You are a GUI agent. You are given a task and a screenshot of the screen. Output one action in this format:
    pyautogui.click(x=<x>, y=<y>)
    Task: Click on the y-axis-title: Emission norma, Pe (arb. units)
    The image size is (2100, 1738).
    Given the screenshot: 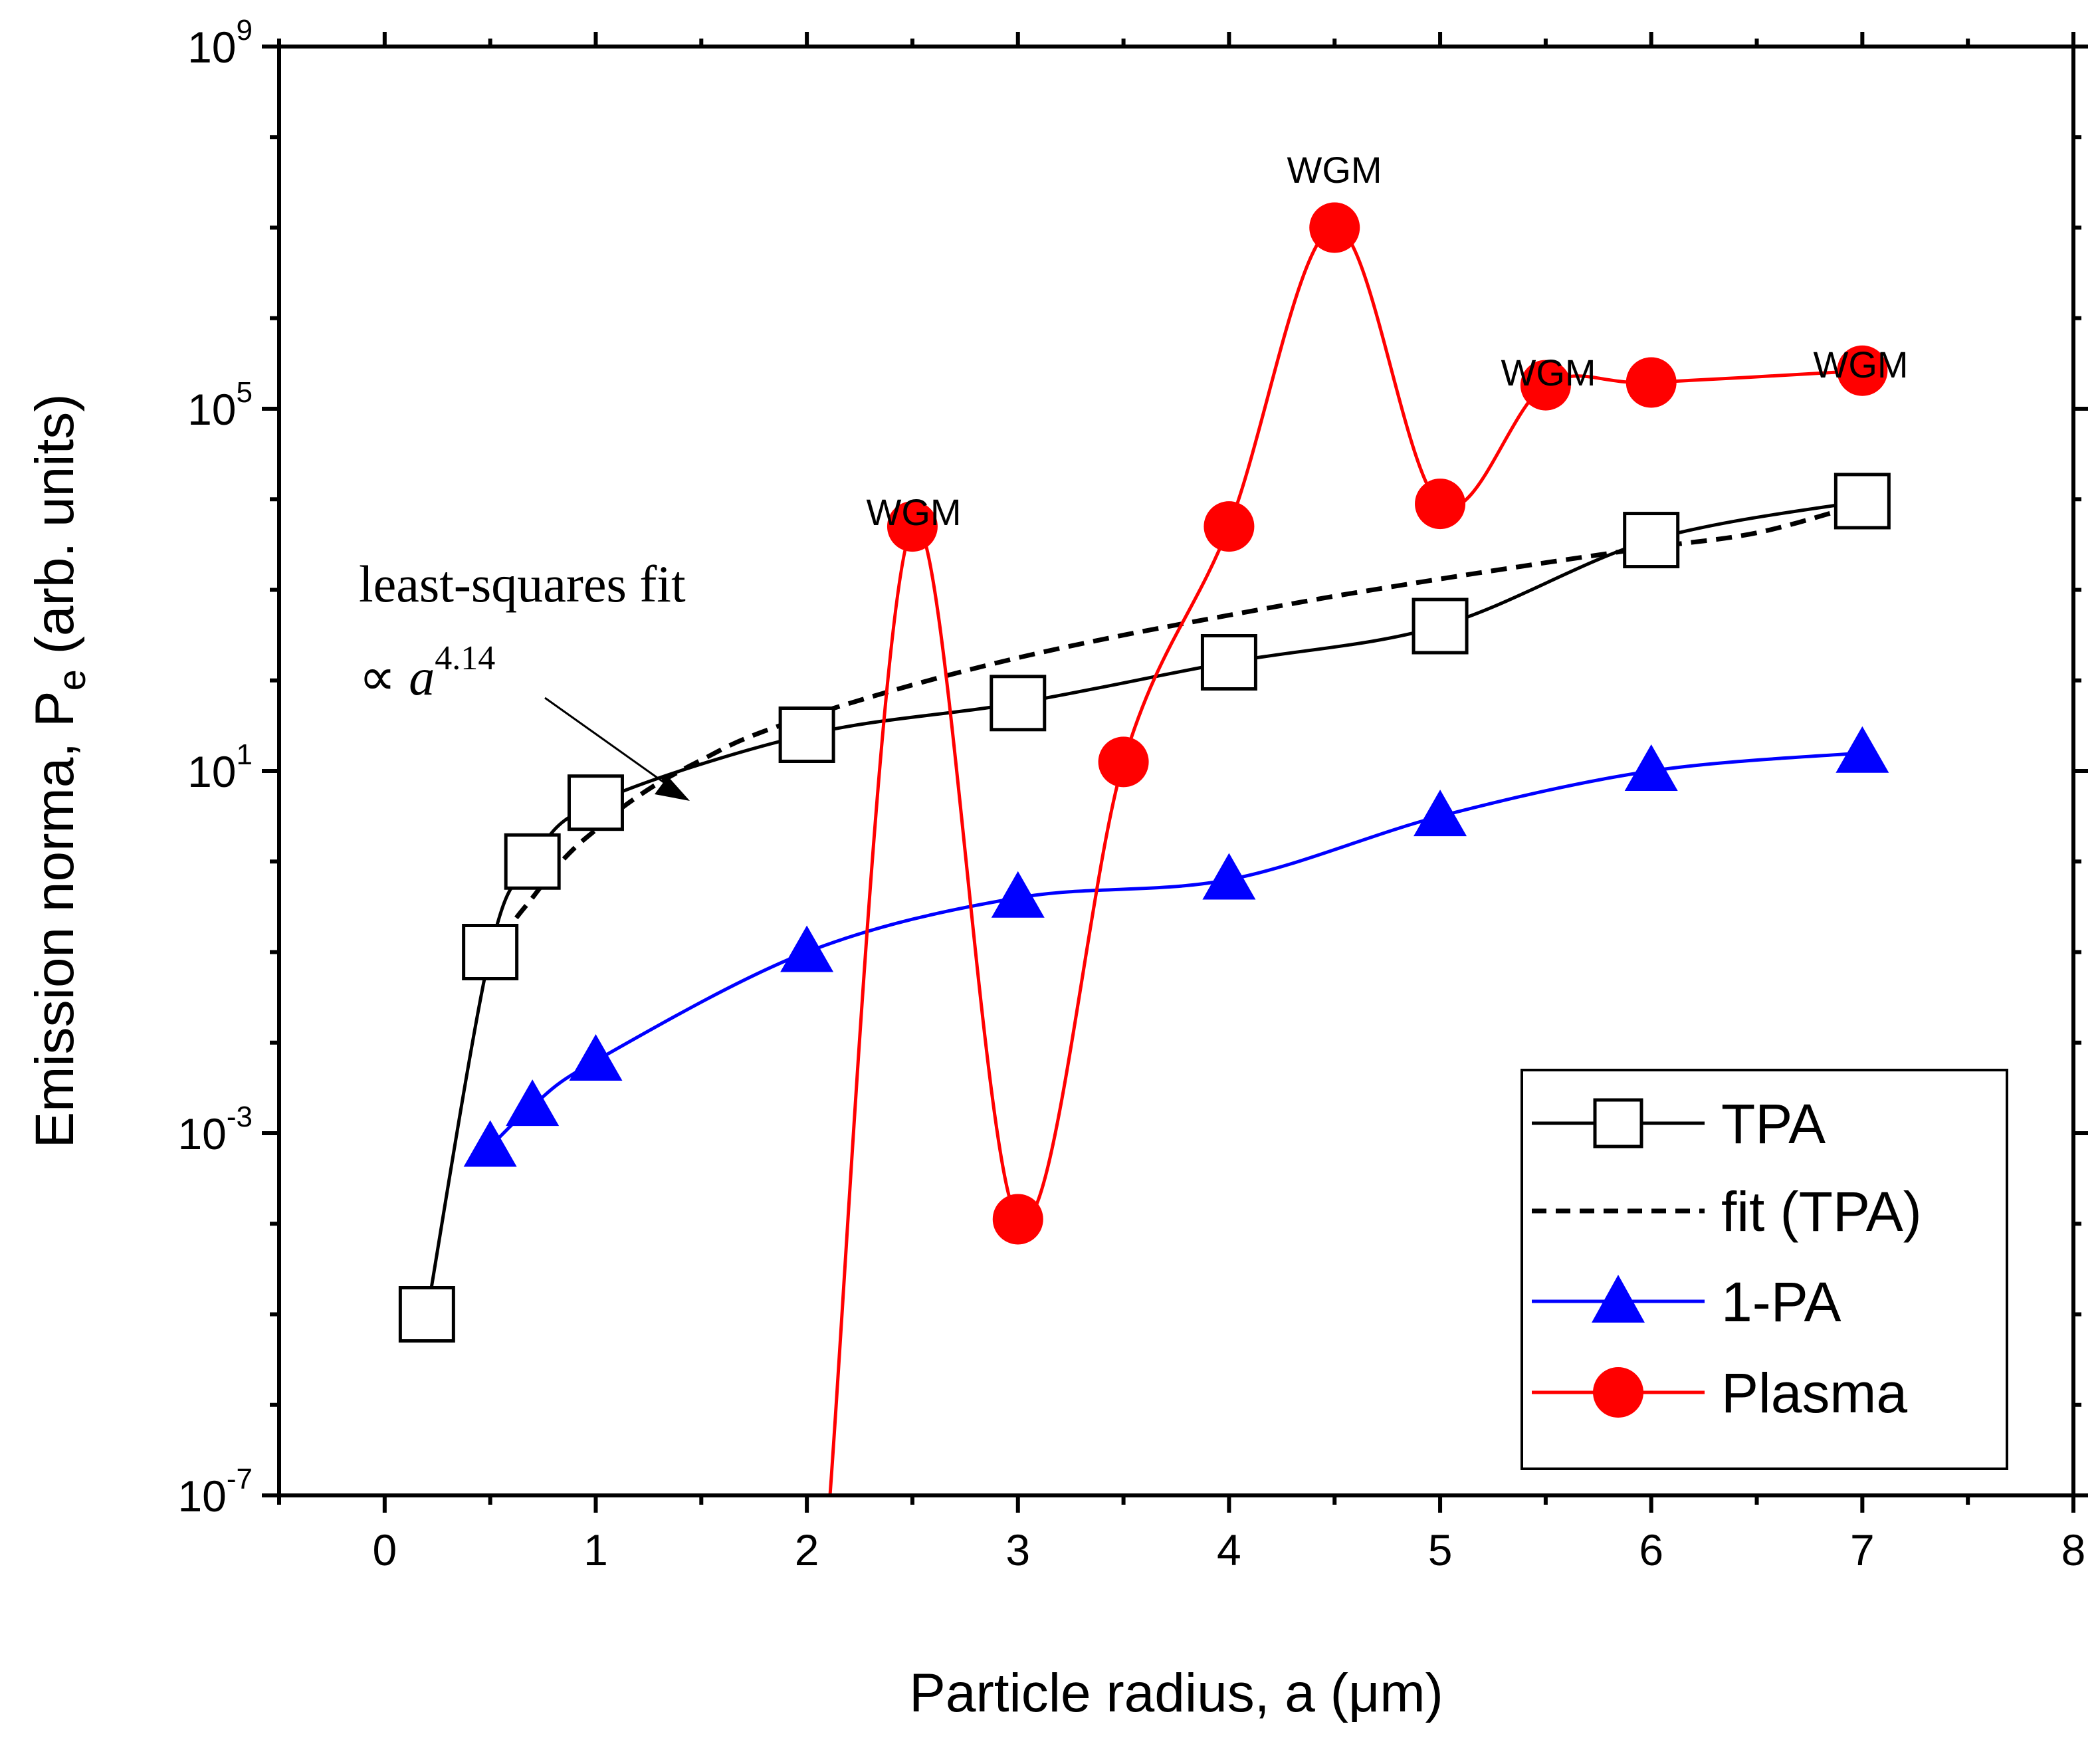 What is the action you would take?
    pyautogui.click(x=59, y=770)
    